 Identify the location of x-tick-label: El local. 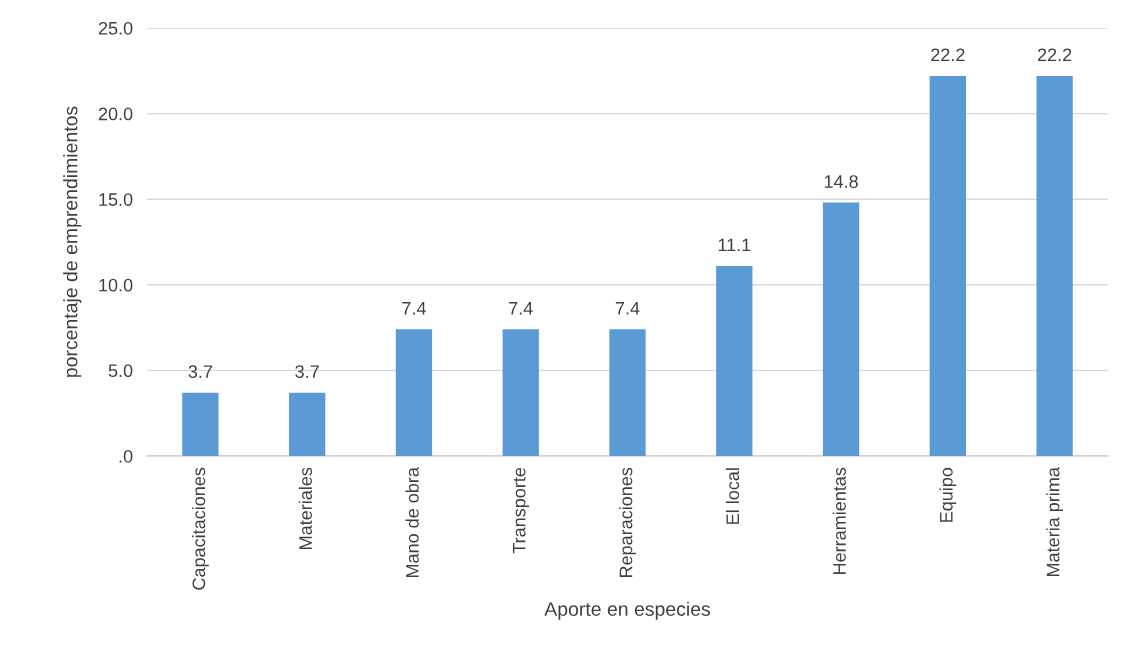
(732, 496).